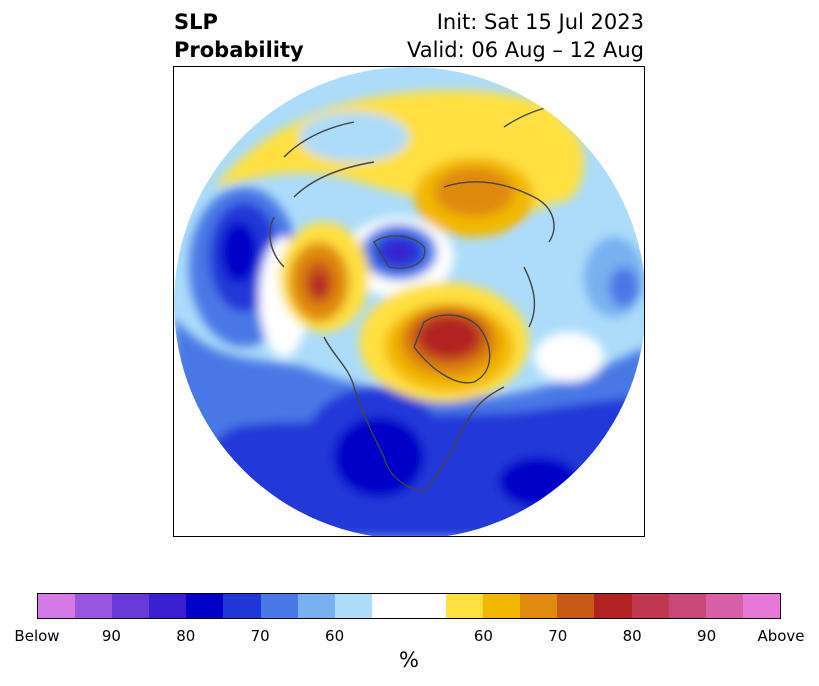  Describe the element at coordinates (781, 636) in the screenshot. I see `colorbar-tick-label: Above` at that location.